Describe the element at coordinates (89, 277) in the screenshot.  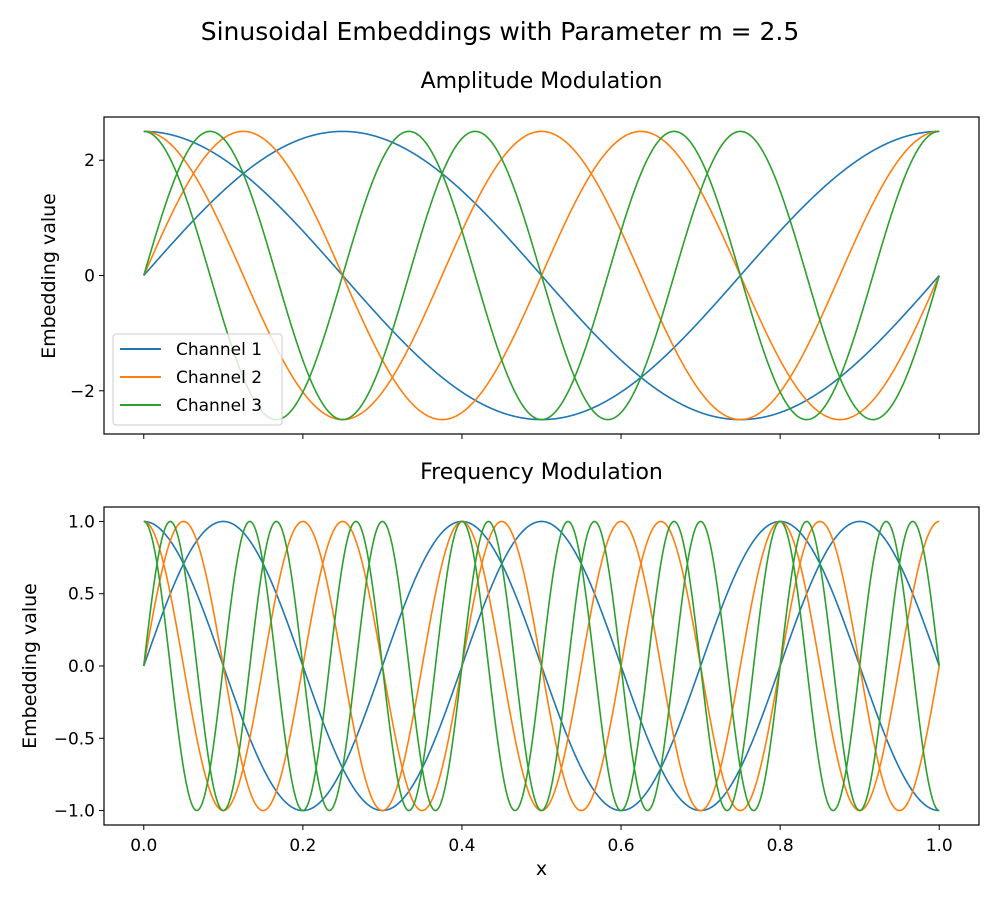
I see `y-tick-label: 0` at that location.